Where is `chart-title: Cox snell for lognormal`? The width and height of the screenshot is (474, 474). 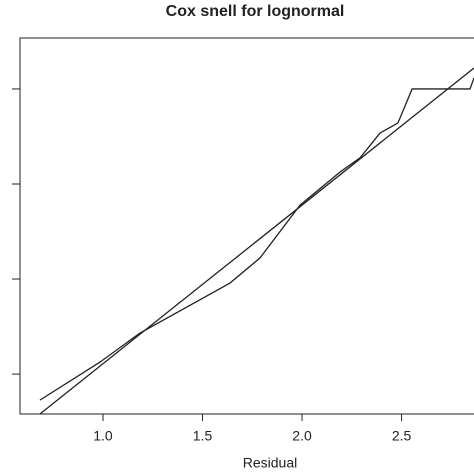
chart-title: Cox snell for lognormal is located at coordinates (255, 11).